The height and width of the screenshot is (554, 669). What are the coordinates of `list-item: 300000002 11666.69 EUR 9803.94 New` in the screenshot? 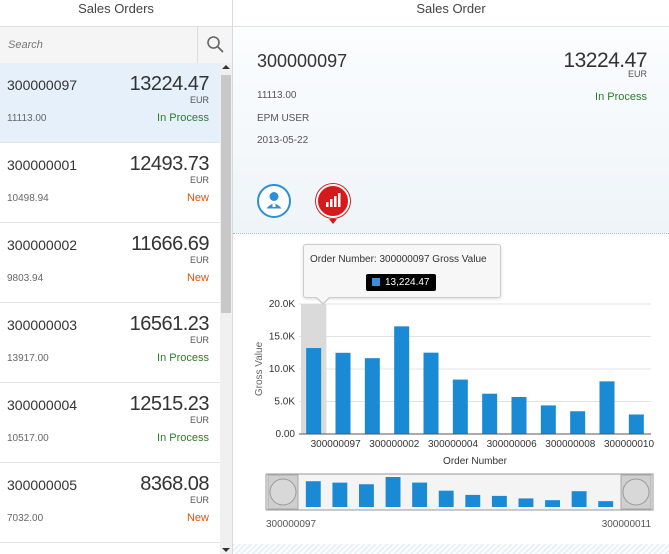 It's located at (110, 263).